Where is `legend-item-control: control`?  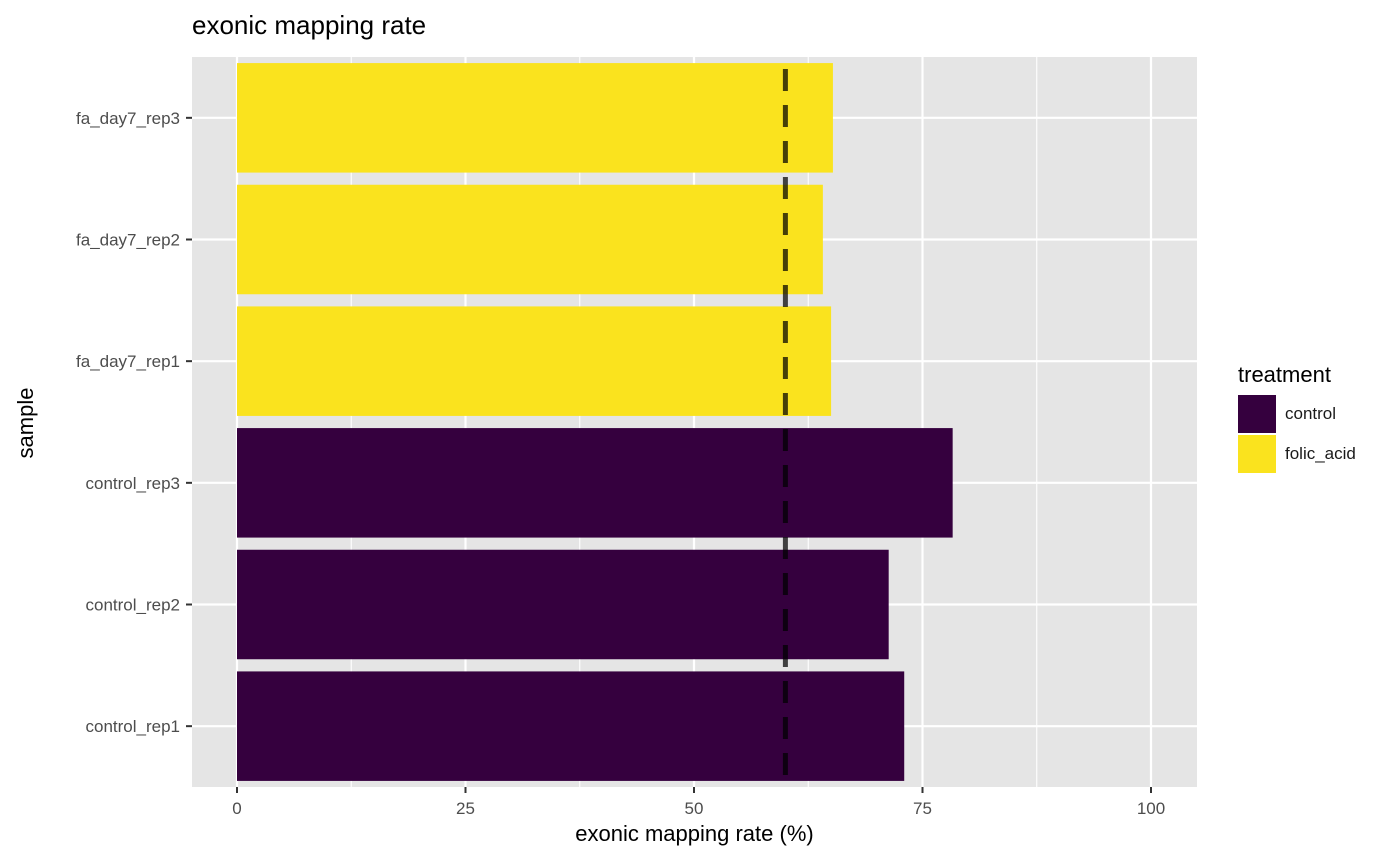 legend-item-control: control is located at coordinates (1297, 414).